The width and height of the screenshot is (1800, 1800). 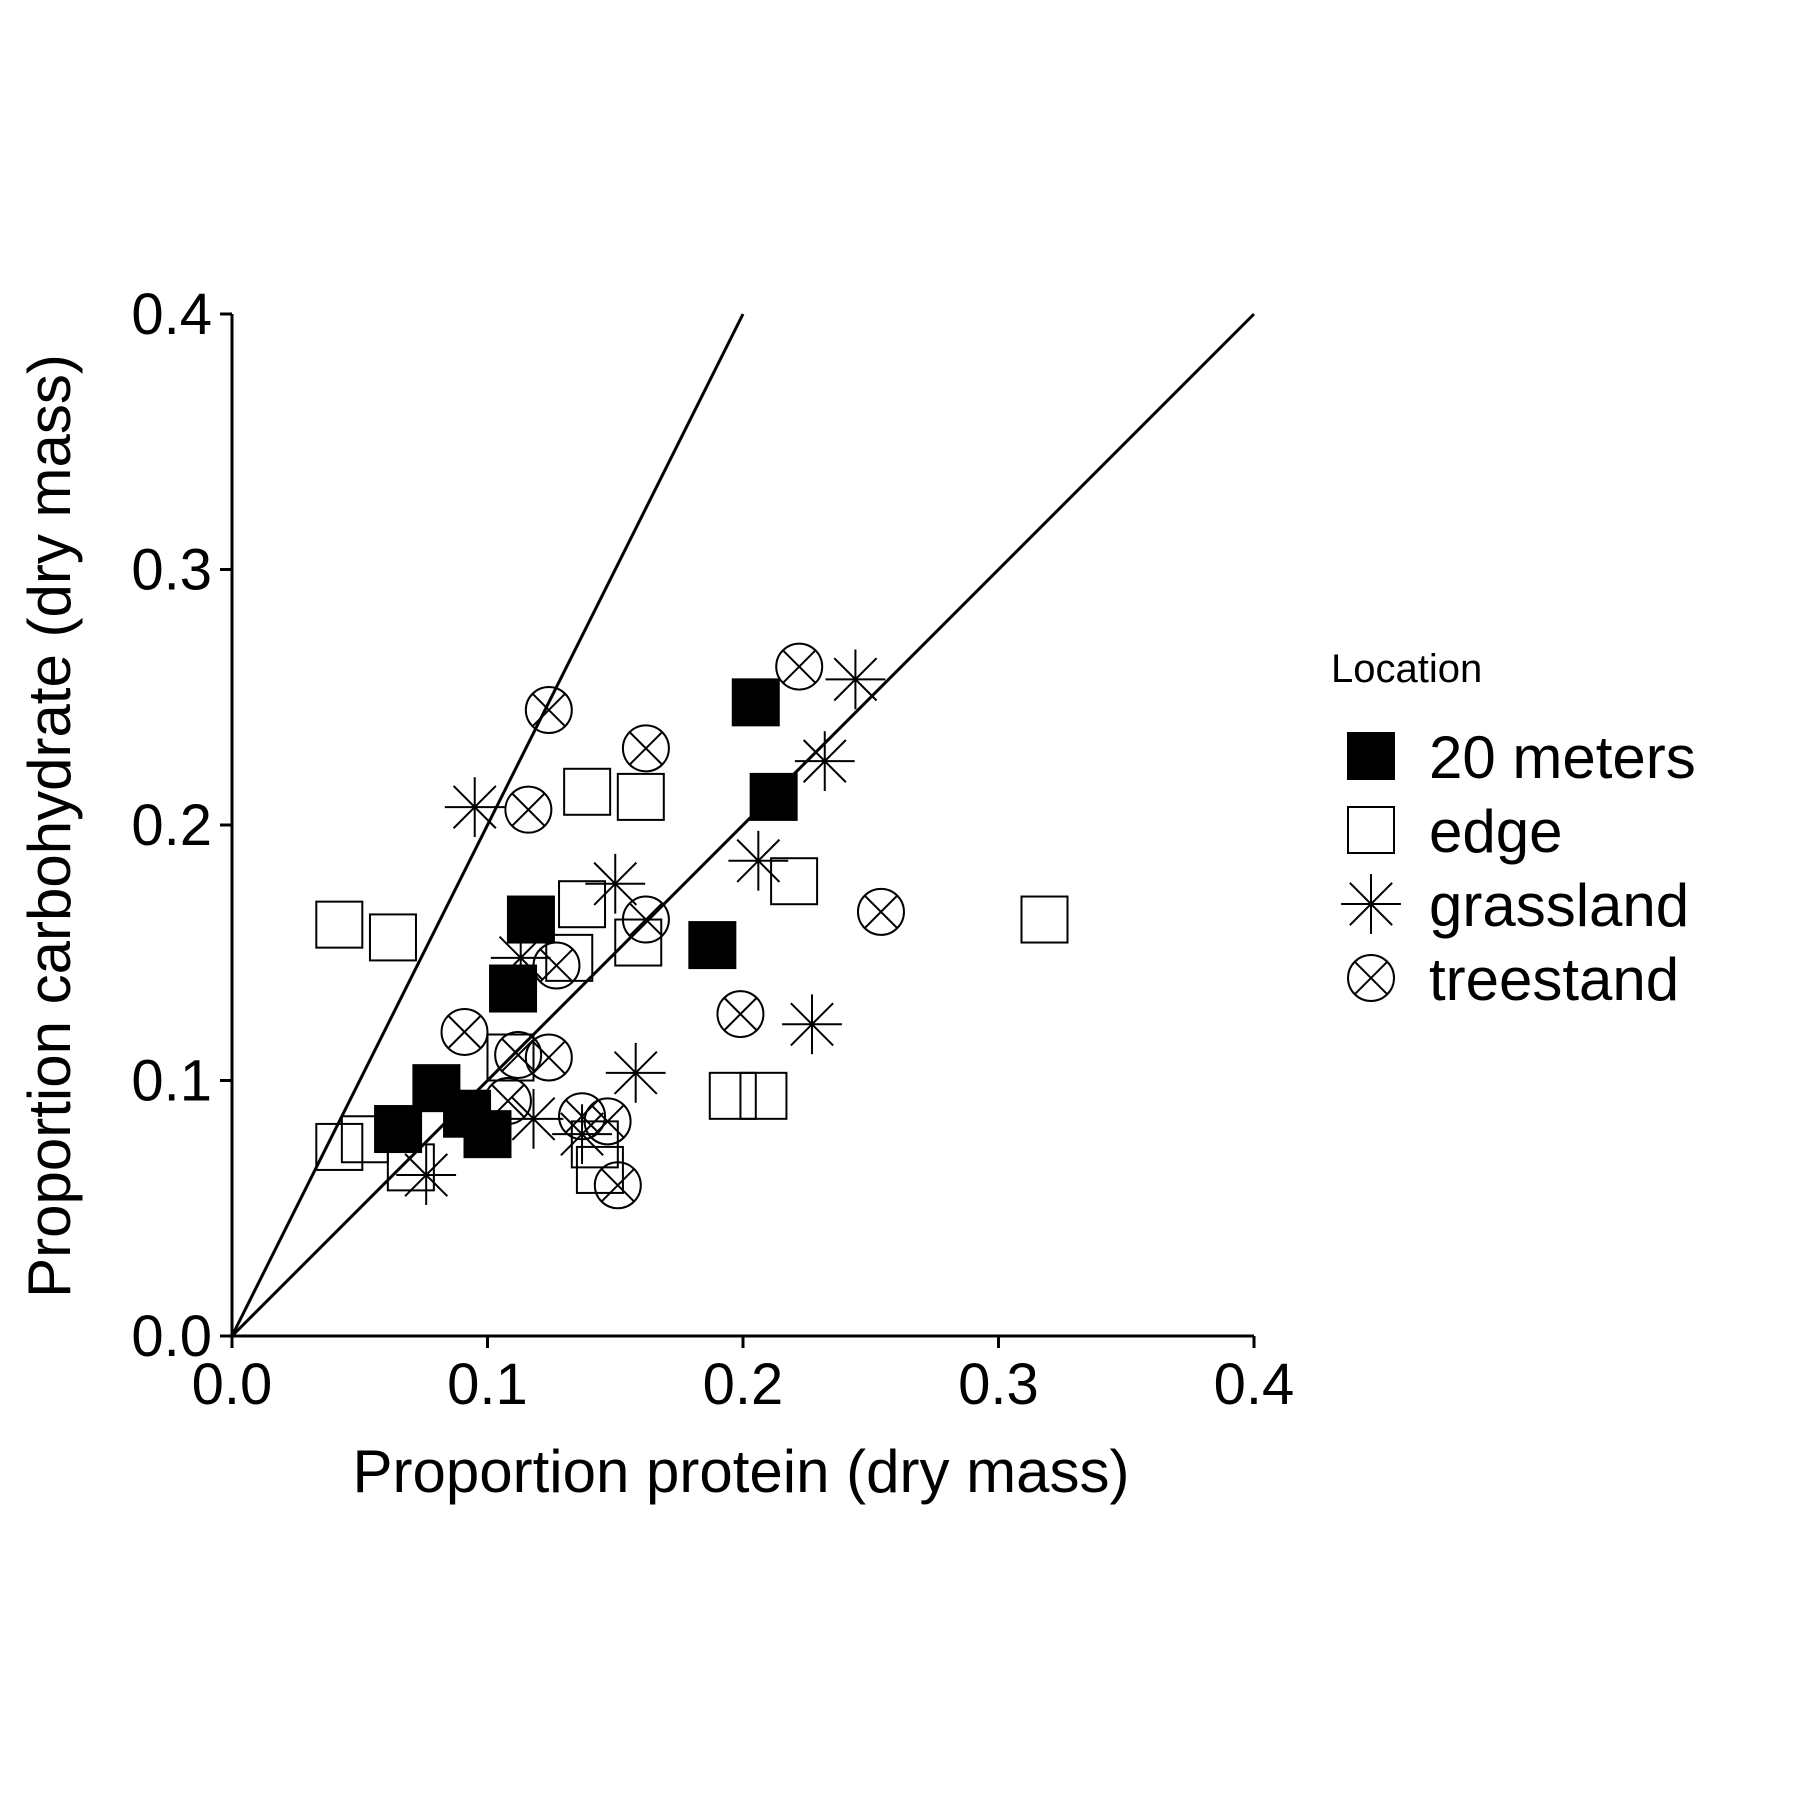 What do you see at coordinates (49, 826) in the screenshot?
I see `y-axis-title: Proportion carbohydrate (dry mass)` at bounding box center [49, 826].